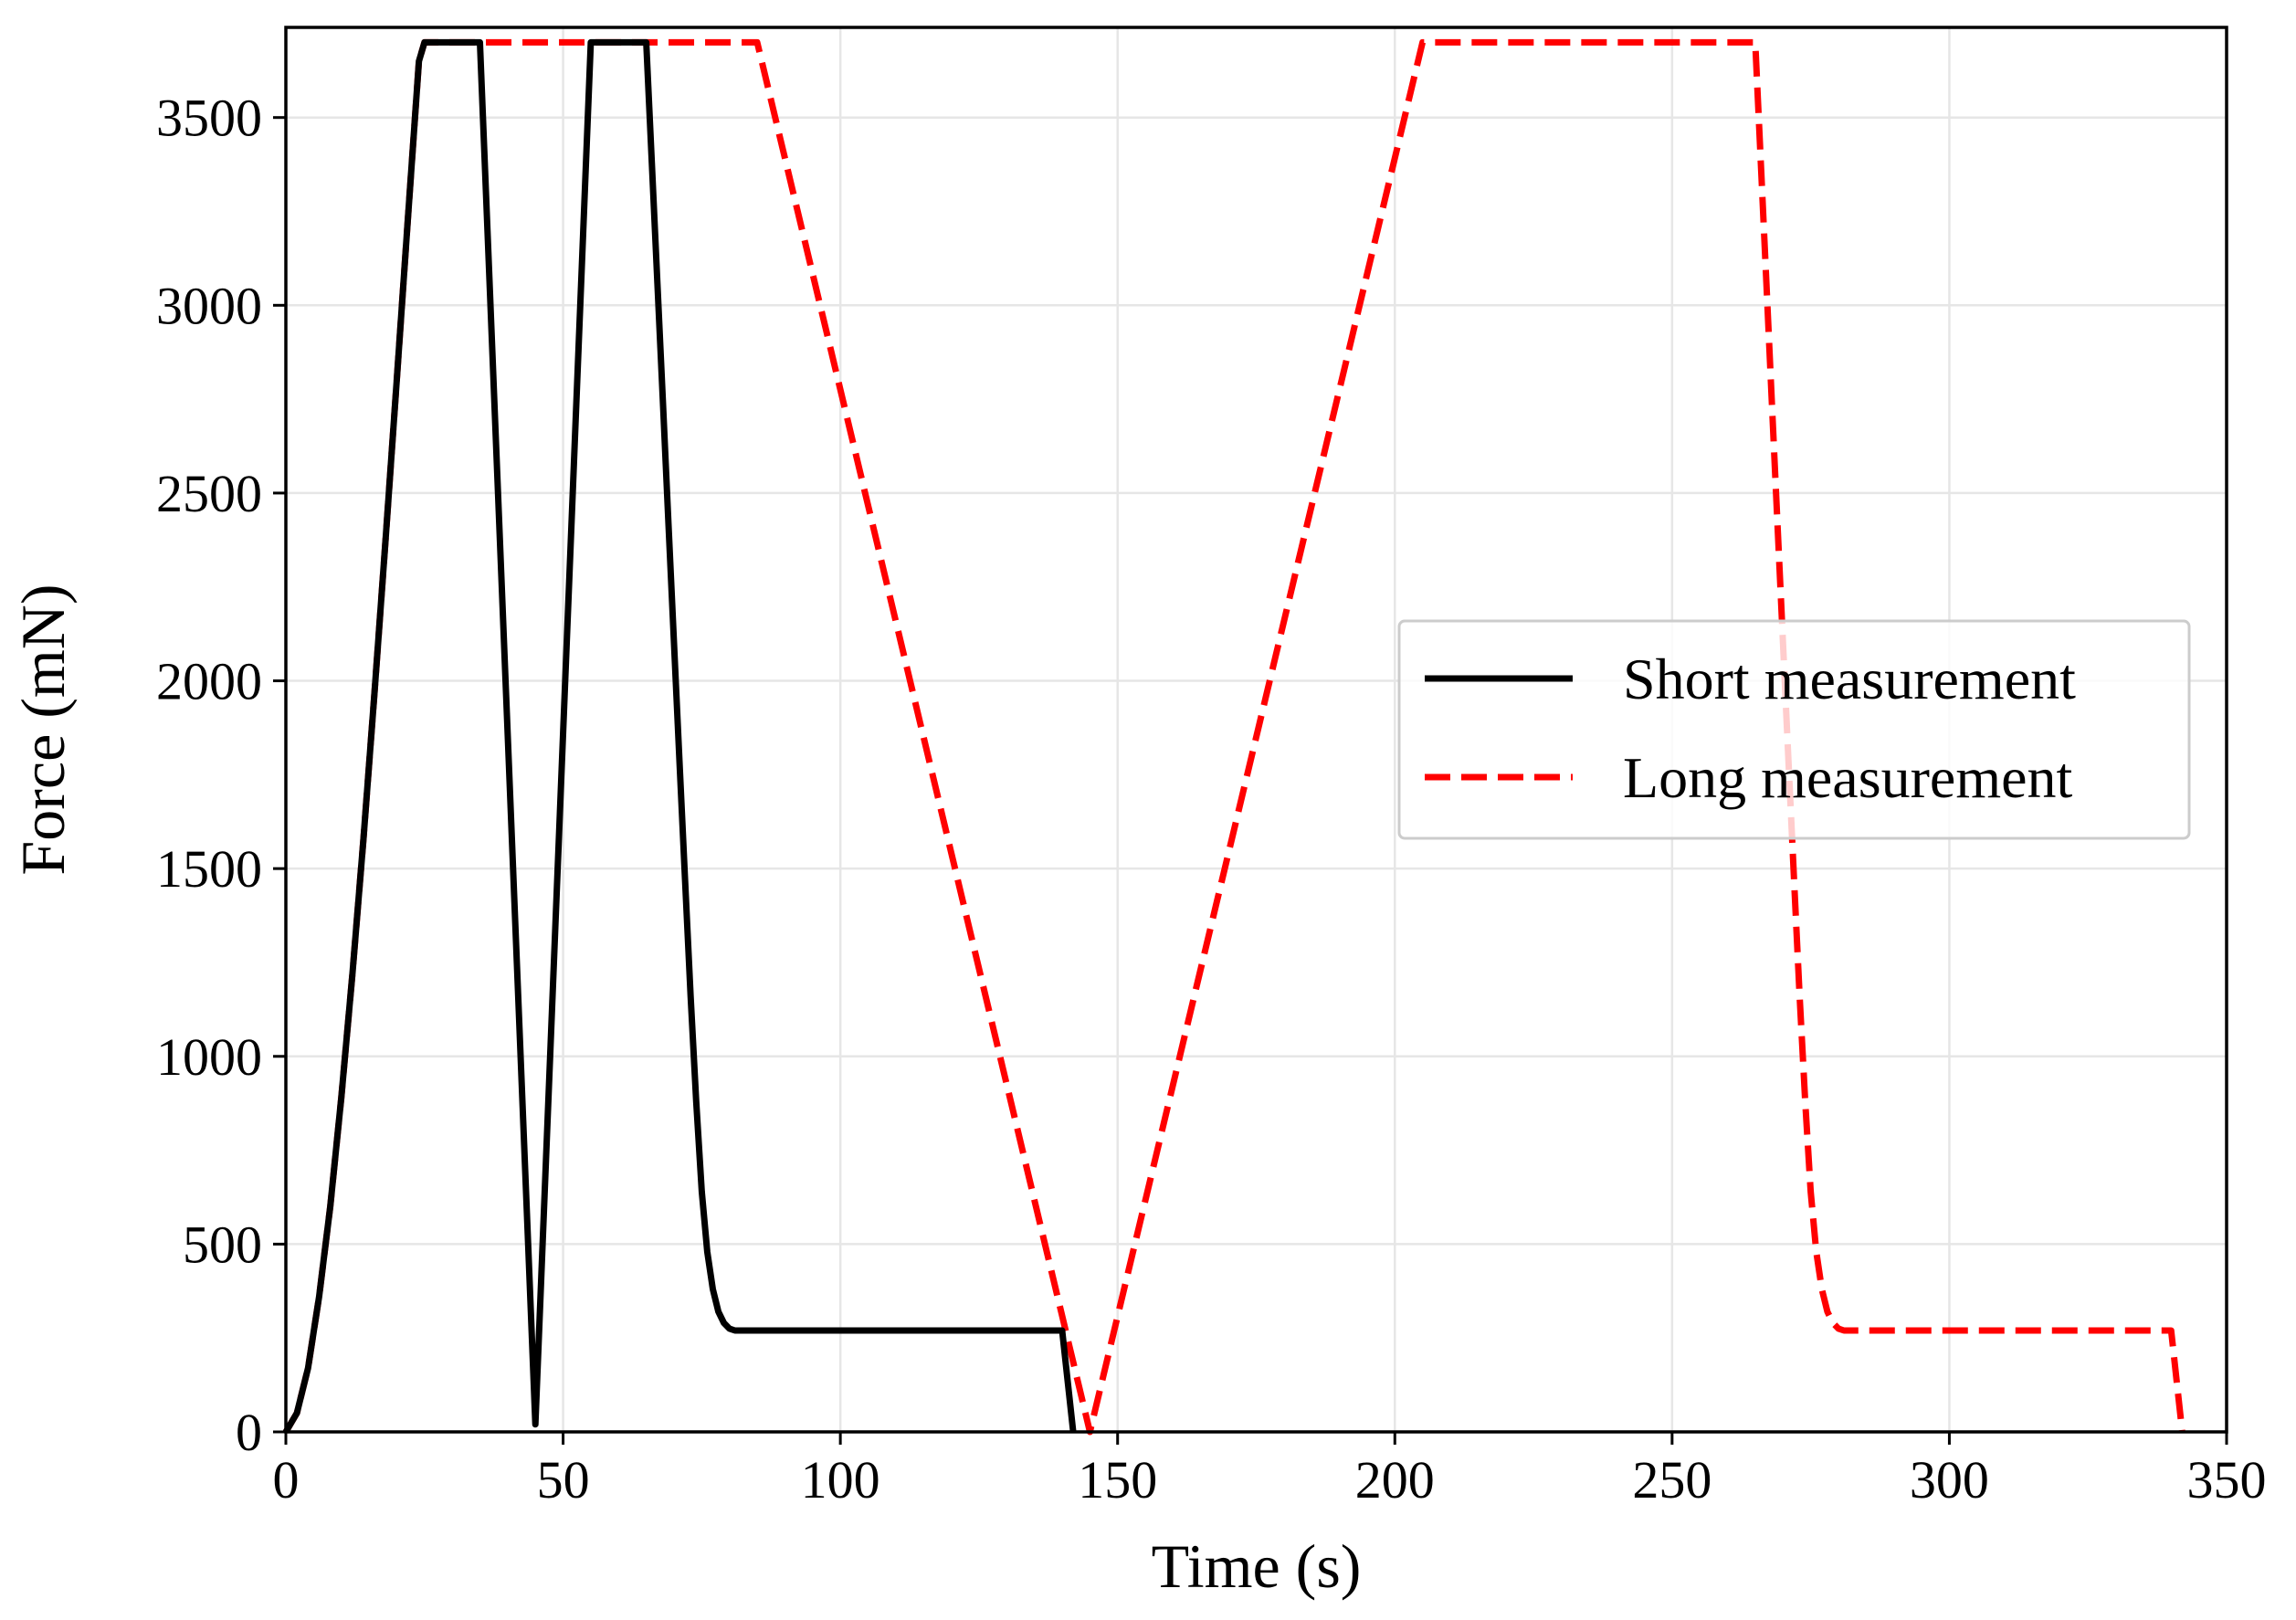  I want to click on y-tick-label: 2500, so click(209, 493).